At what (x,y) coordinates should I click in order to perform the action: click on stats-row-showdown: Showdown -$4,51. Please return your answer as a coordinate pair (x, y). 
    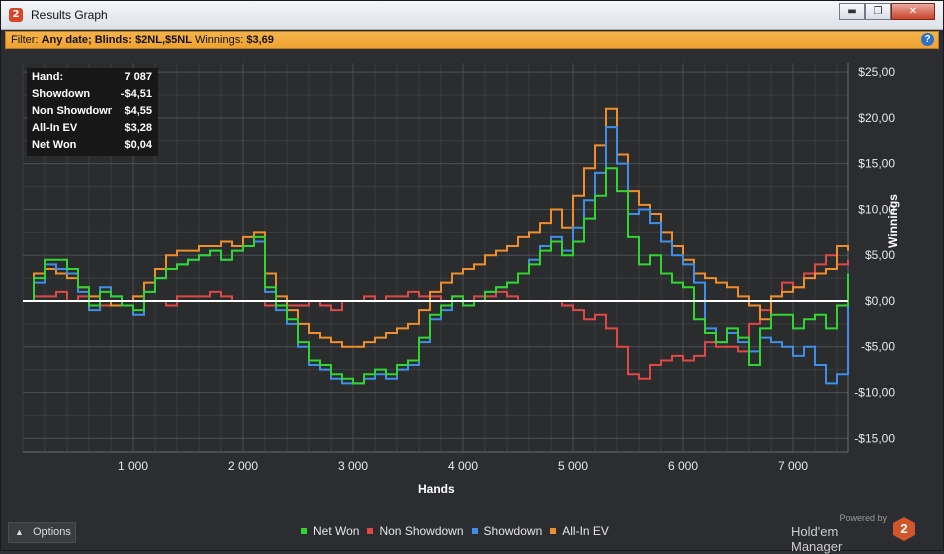
    Looking at the image, I should click on (93, 94).